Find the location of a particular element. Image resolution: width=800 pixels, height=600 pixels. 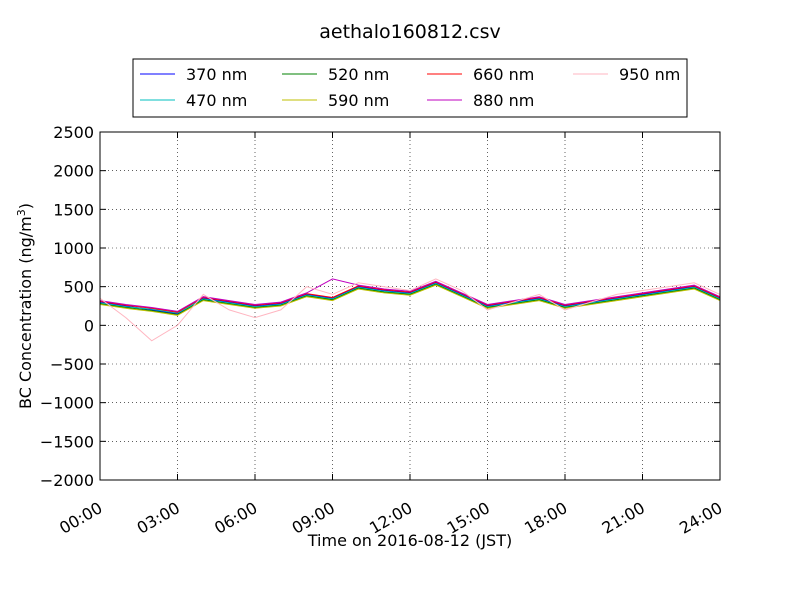

y-tick-label: −1500 is located at coordinates (67, 441).